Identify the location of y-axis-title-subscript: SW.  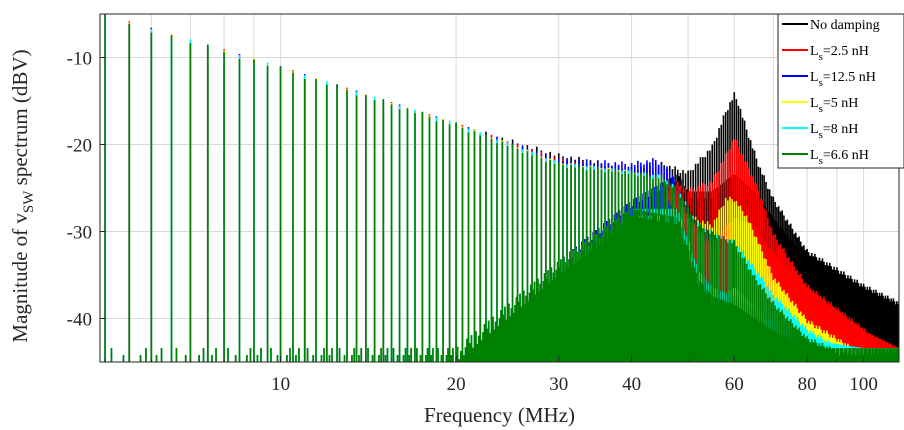
(29, 201).